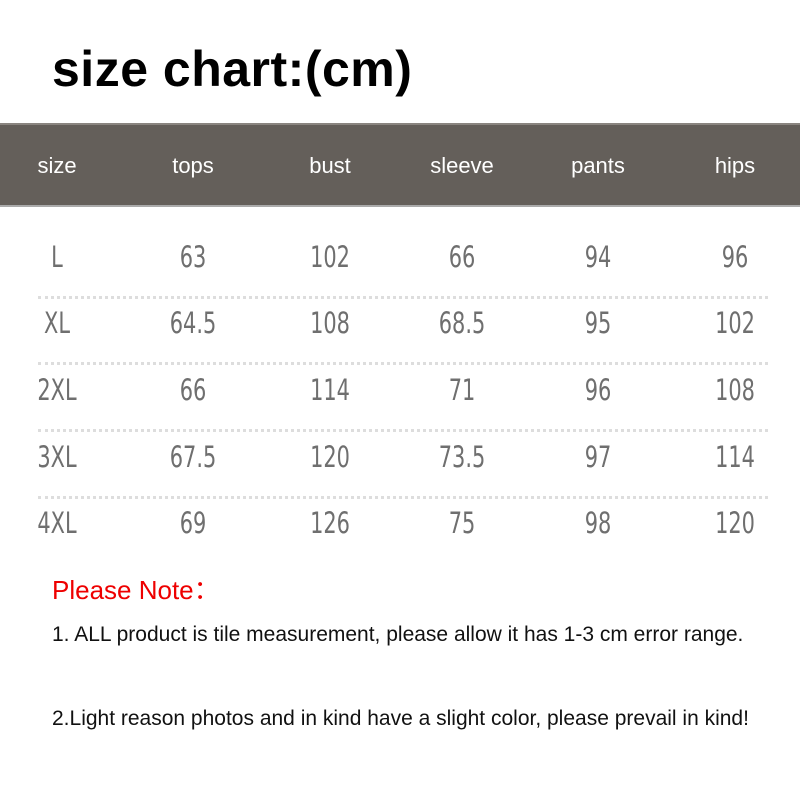  I want to click on cell-tops: 67.5, so click(193, 457).